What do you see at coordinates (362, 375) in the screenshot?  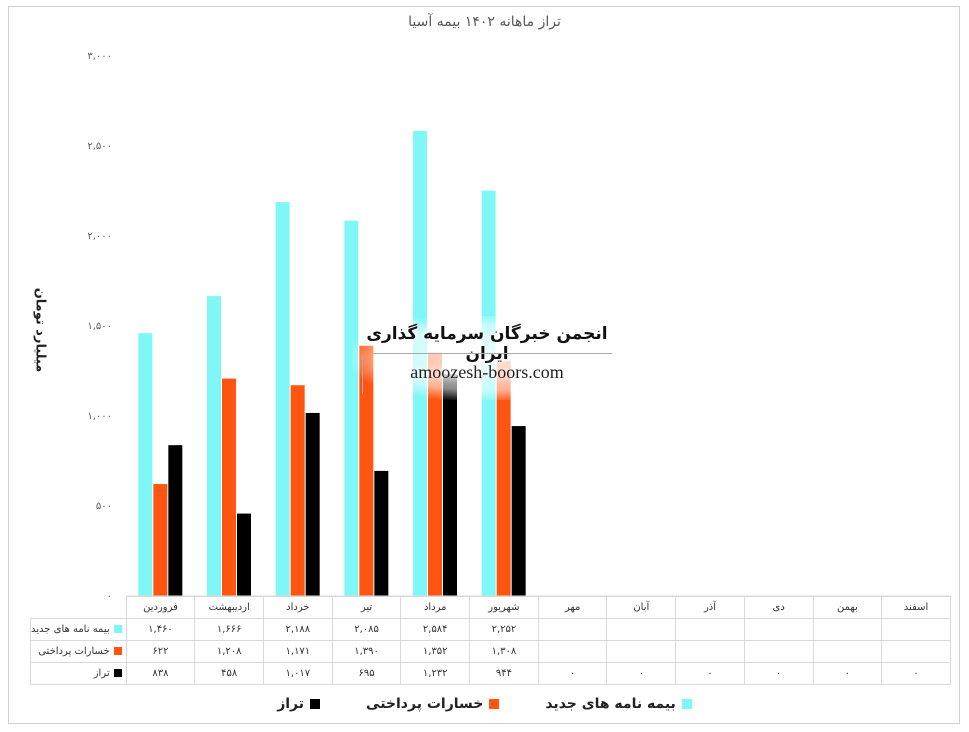 I see `watermark-tick` at bounding box center [362, 375].